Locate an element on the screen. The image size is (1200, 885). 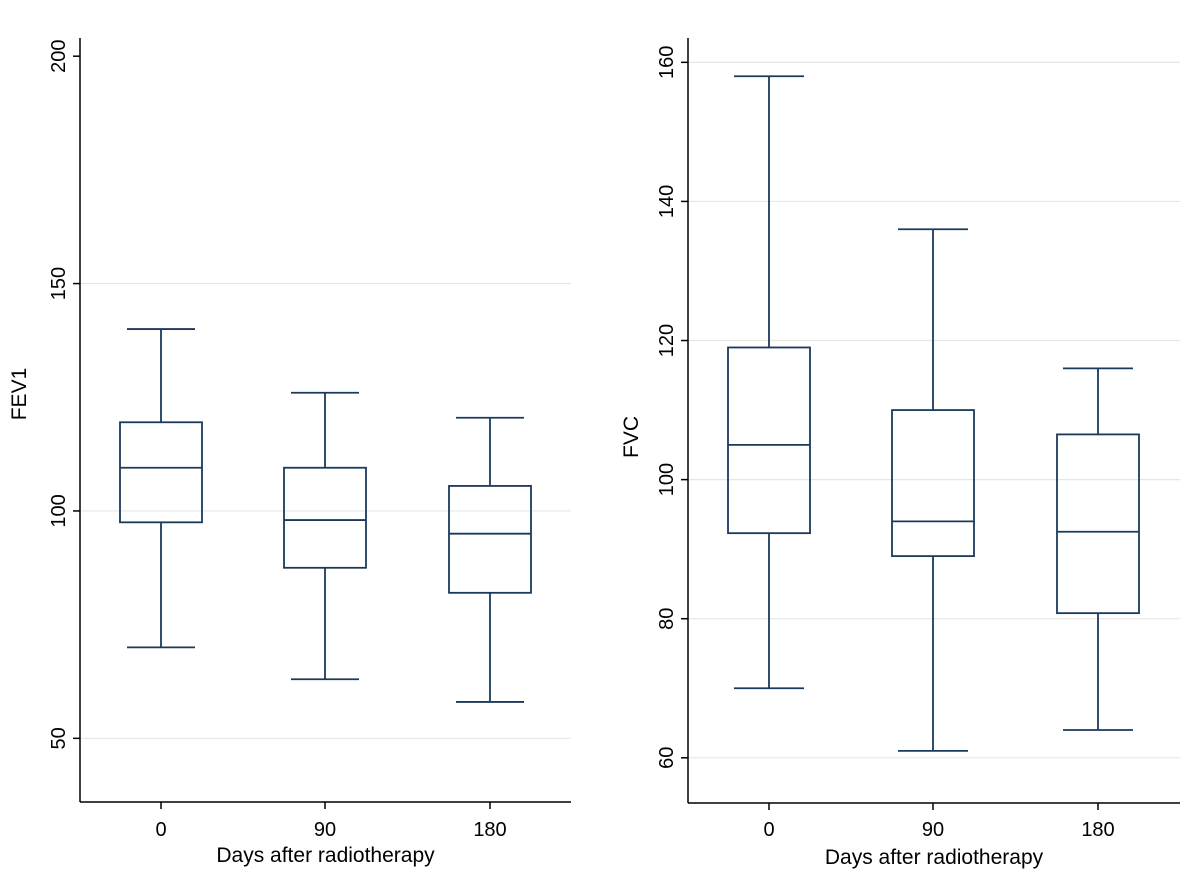
y-tick-label: 120 is located at coordinates (667, 340).